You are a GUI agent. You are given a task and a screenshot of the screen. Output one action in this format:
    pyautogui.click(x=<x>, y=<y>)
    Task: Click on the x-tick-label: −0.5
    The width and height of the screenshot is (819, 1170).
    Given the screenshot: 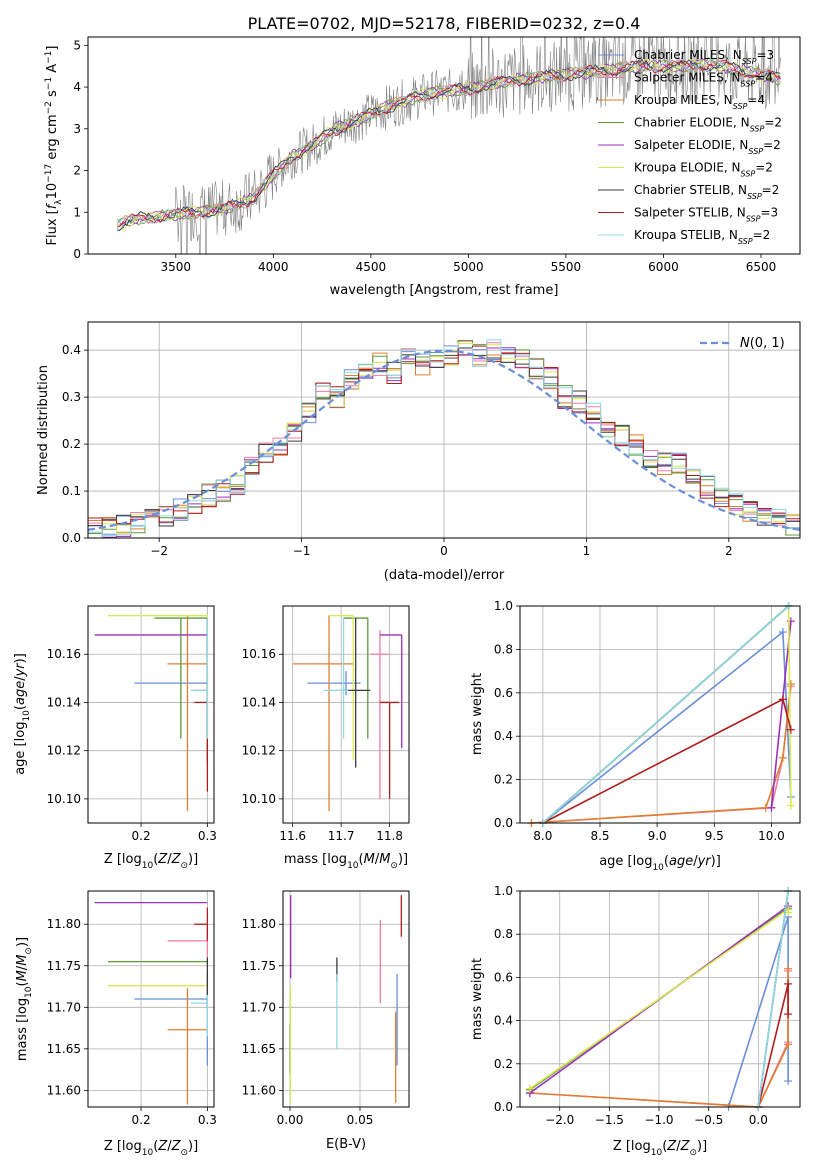 What is the action you would take?
    pyautogui.click(x=708, y=1120)
    